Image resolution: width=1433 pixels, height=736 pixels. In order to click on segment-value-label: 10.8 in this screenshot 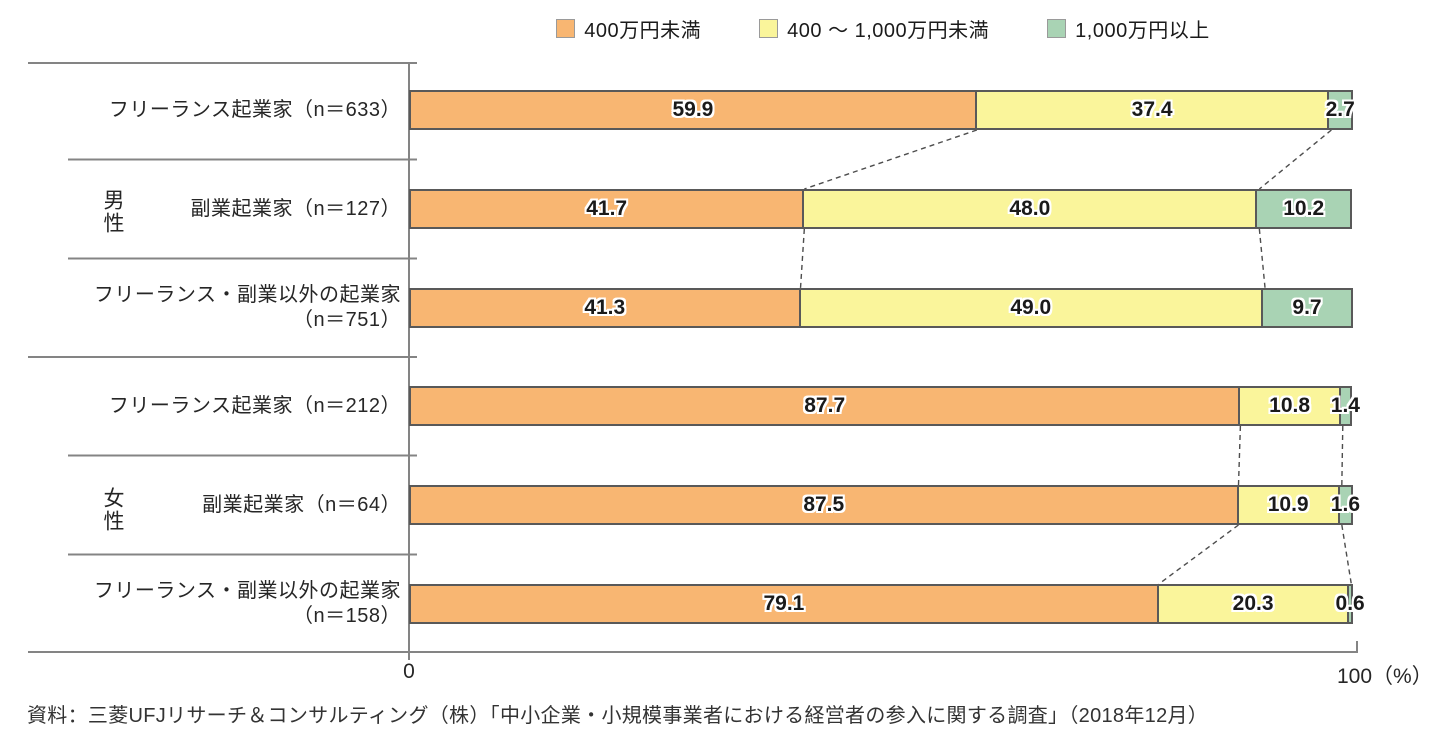, I will do `click(1290, 405)`.